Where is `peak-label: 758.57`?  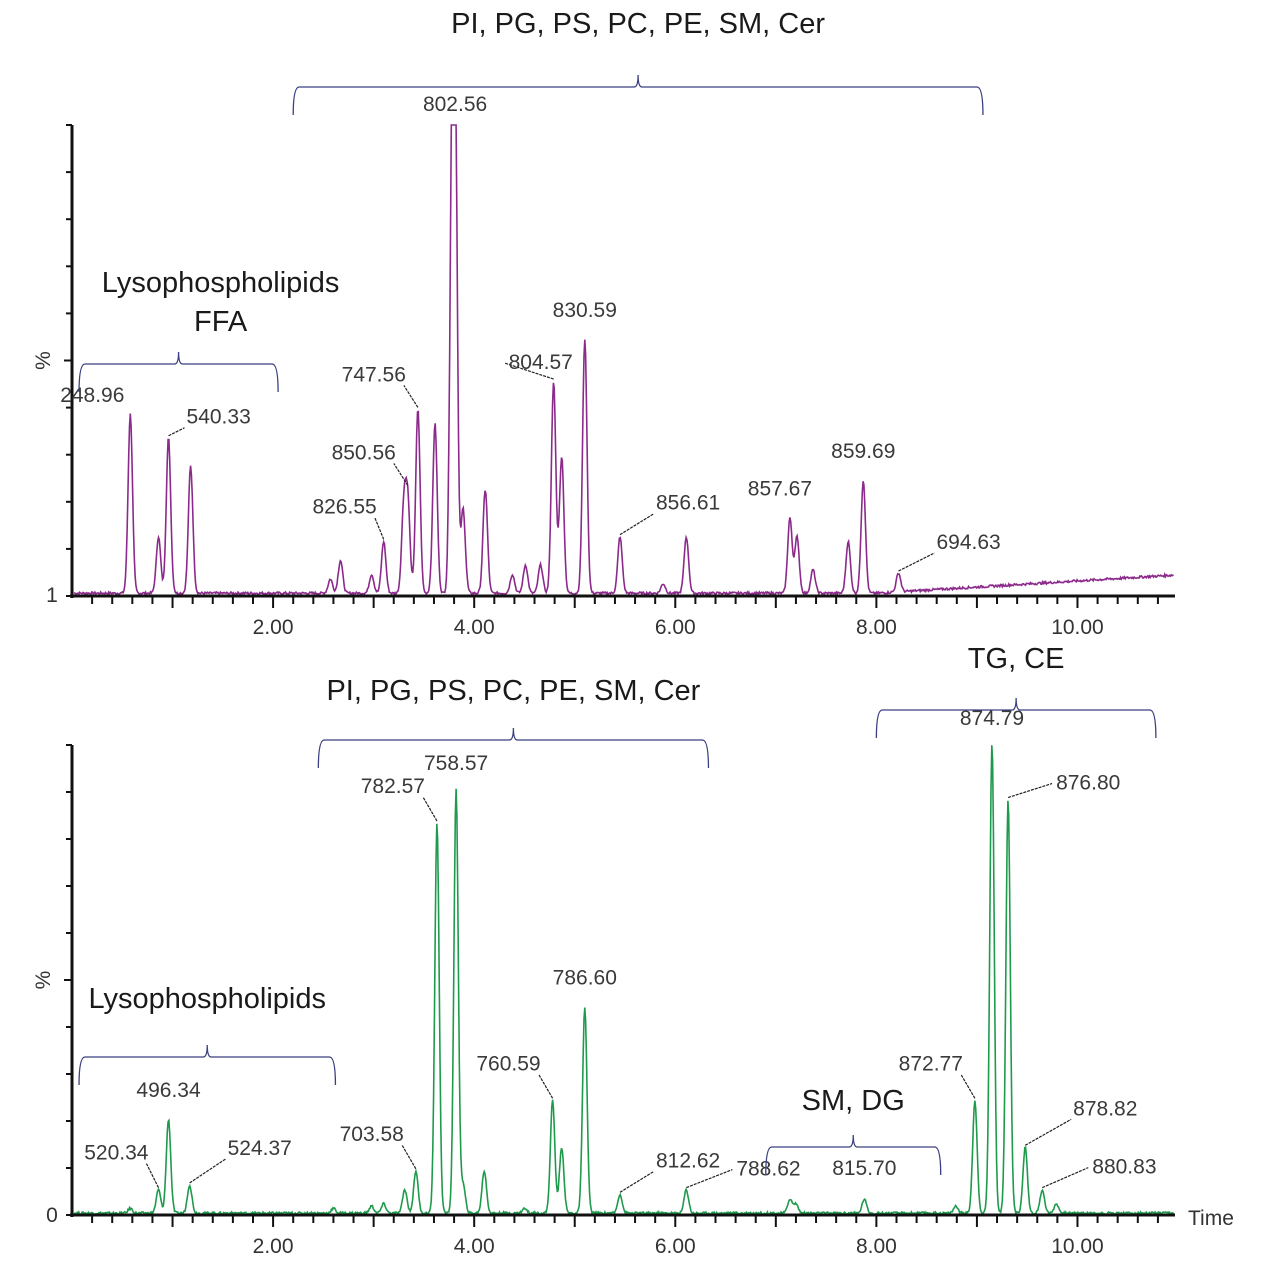 peak-label: 758.57 is located at coordinates (456, 763).